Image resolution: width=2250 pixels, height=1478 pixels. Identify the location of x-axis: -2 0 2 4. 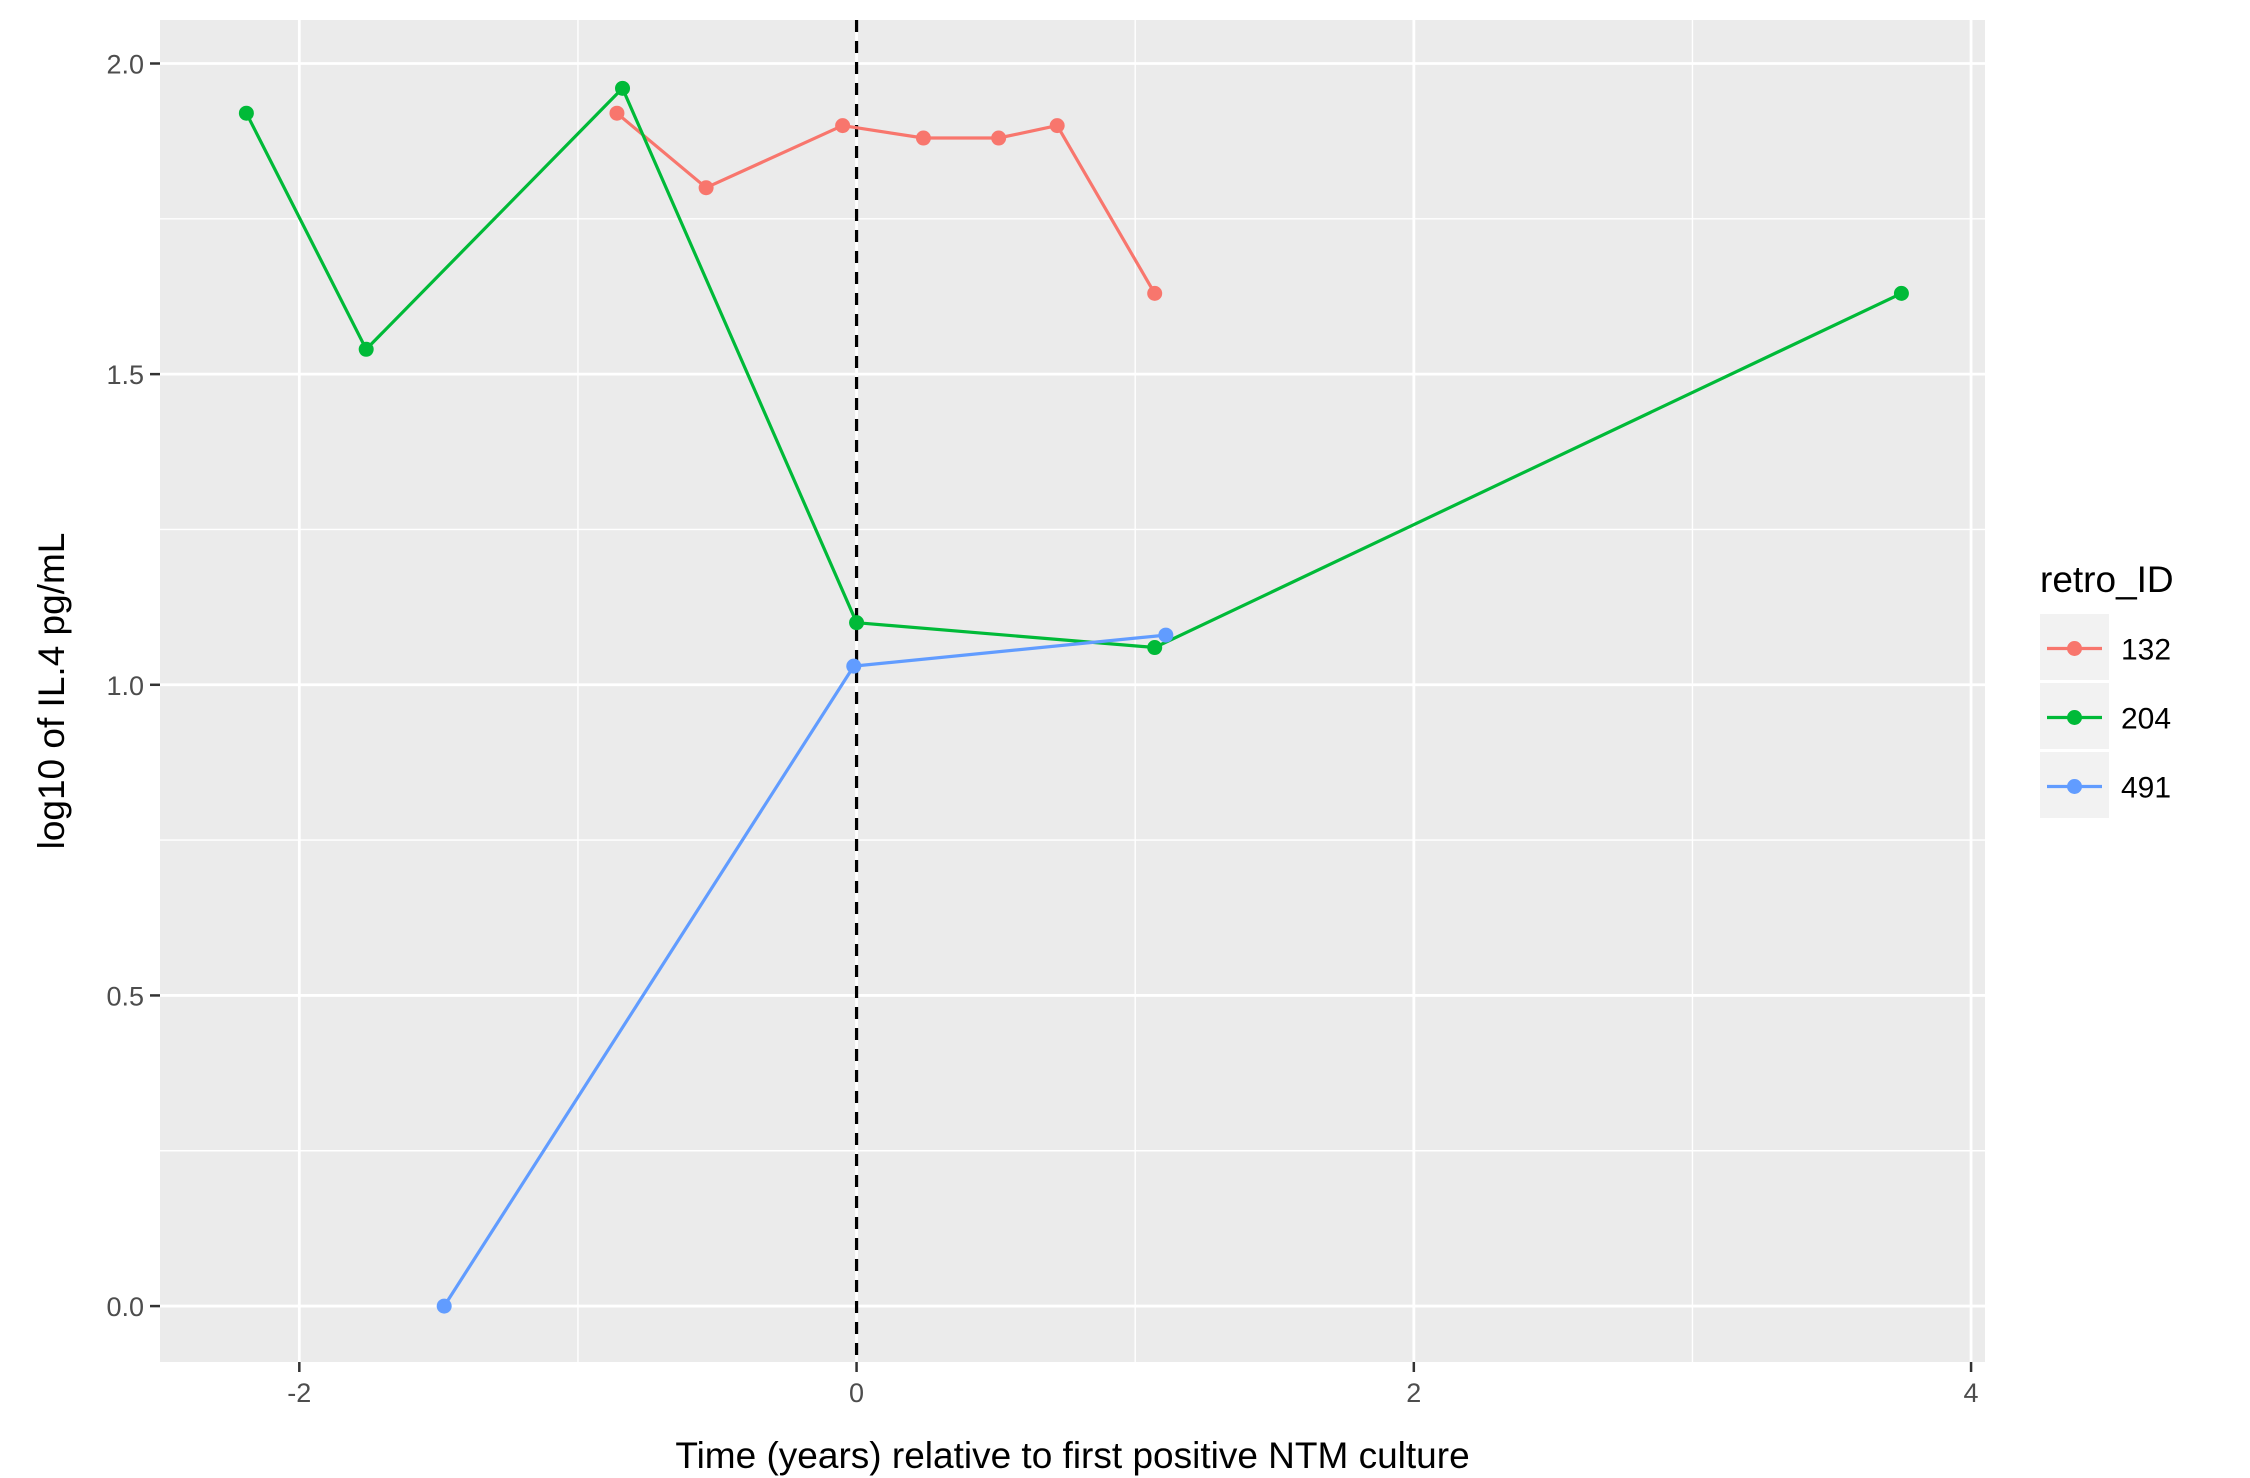
(1133, 1385).